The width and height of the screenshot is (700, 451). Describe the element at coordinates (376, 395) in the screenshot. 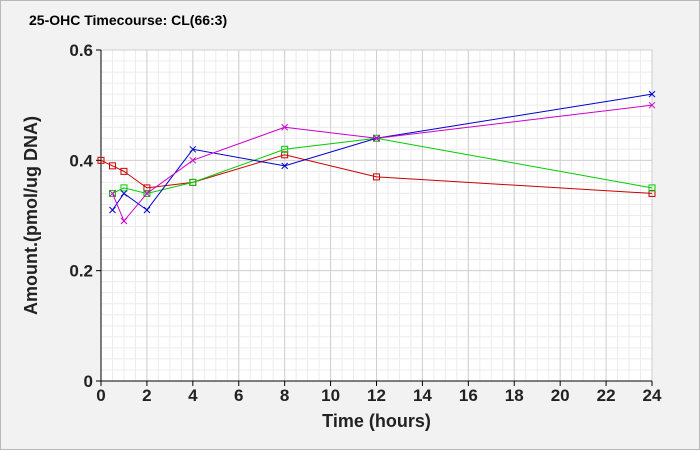

I see `x-tick-label: 12` at that location.